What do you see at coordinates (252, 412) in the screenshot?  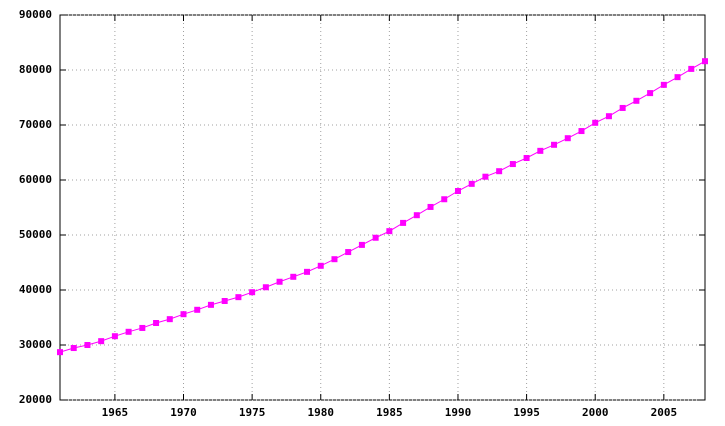 I see `x-tick-label: 1975` at bounding box center [252, 412].